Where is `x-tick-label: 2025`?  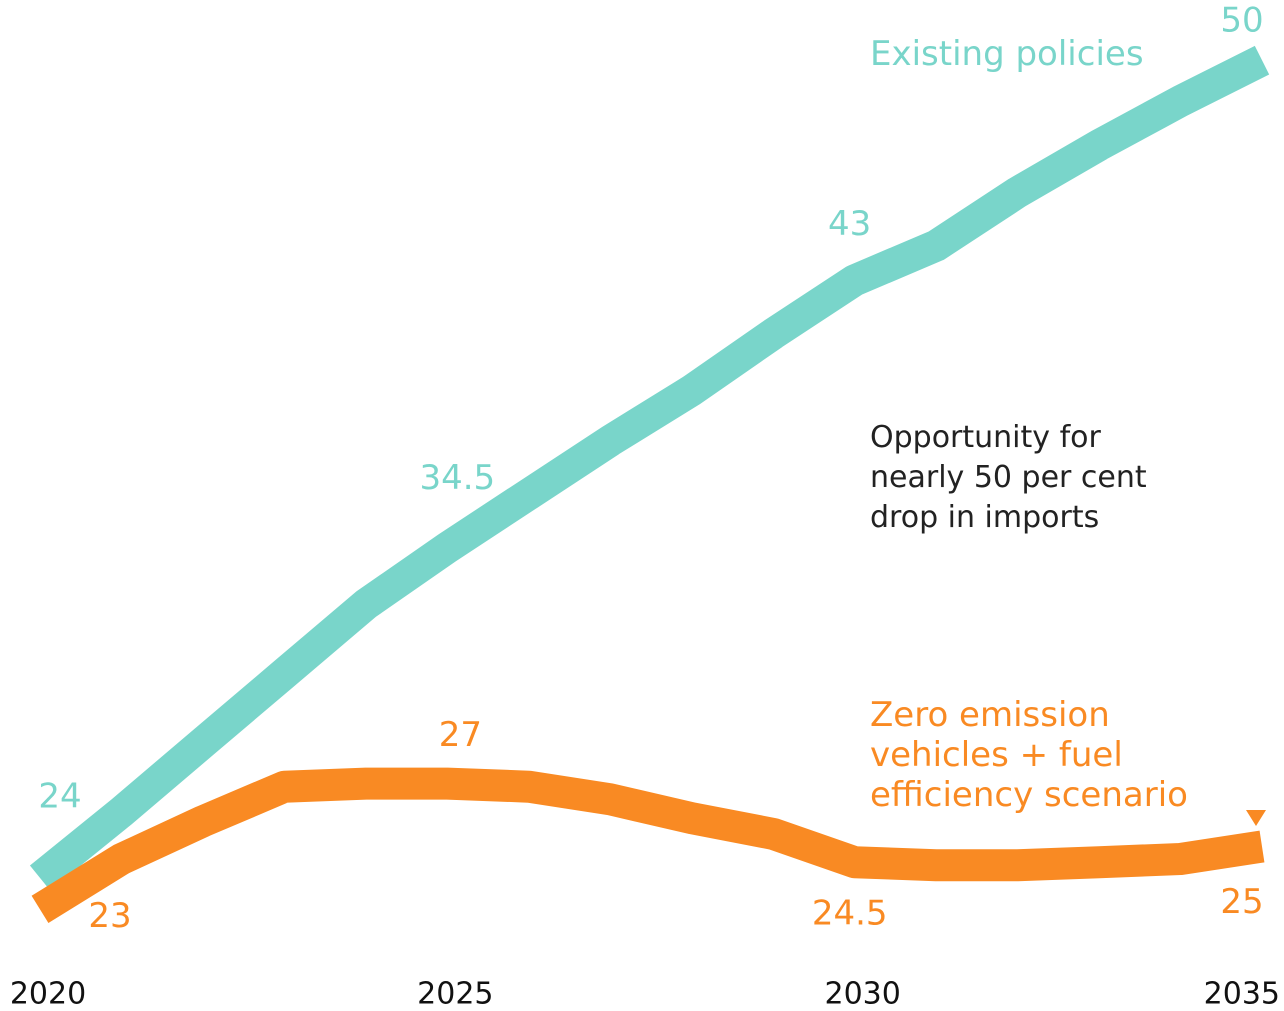 x-tick-label: 2025 is located at coordinates (455, 994).